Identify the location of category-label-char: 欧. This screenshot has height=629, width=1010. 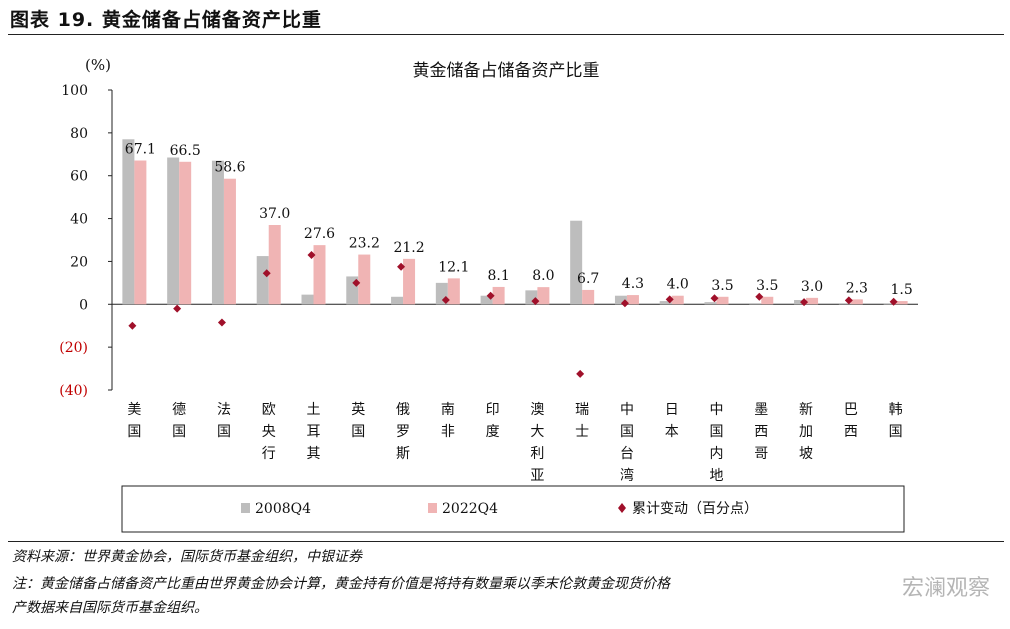
(269, 410).